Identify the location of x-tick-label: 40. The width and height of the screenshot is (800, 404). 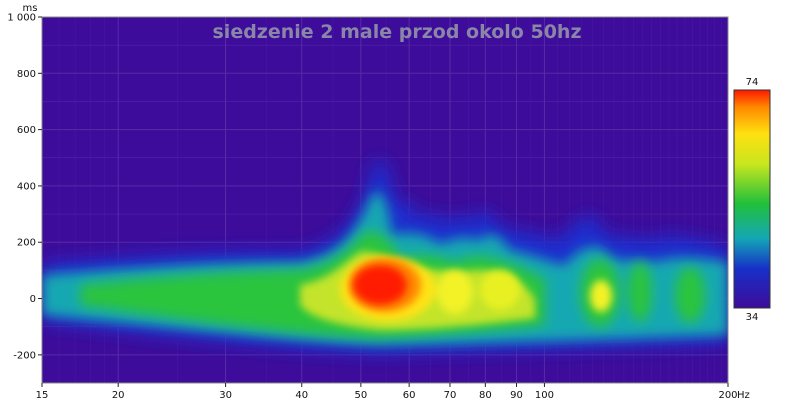
(301, 395).